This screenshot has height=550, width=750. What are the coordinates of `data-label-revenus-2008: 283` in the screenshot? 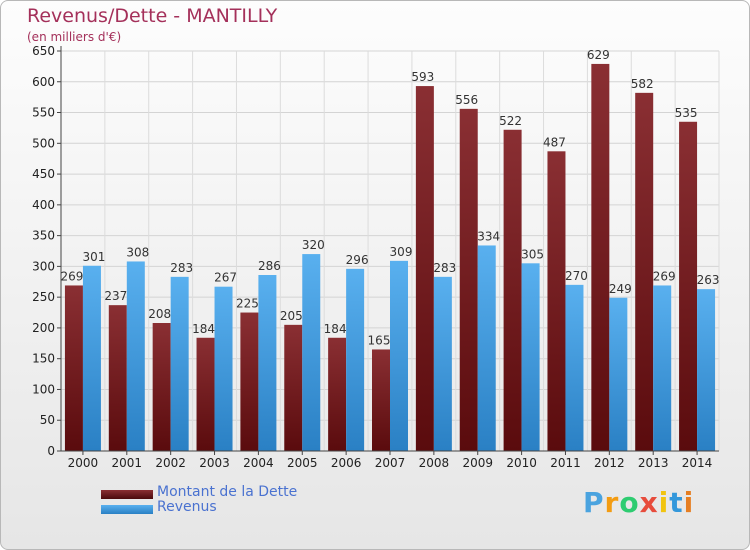 It's located at (444, 268).